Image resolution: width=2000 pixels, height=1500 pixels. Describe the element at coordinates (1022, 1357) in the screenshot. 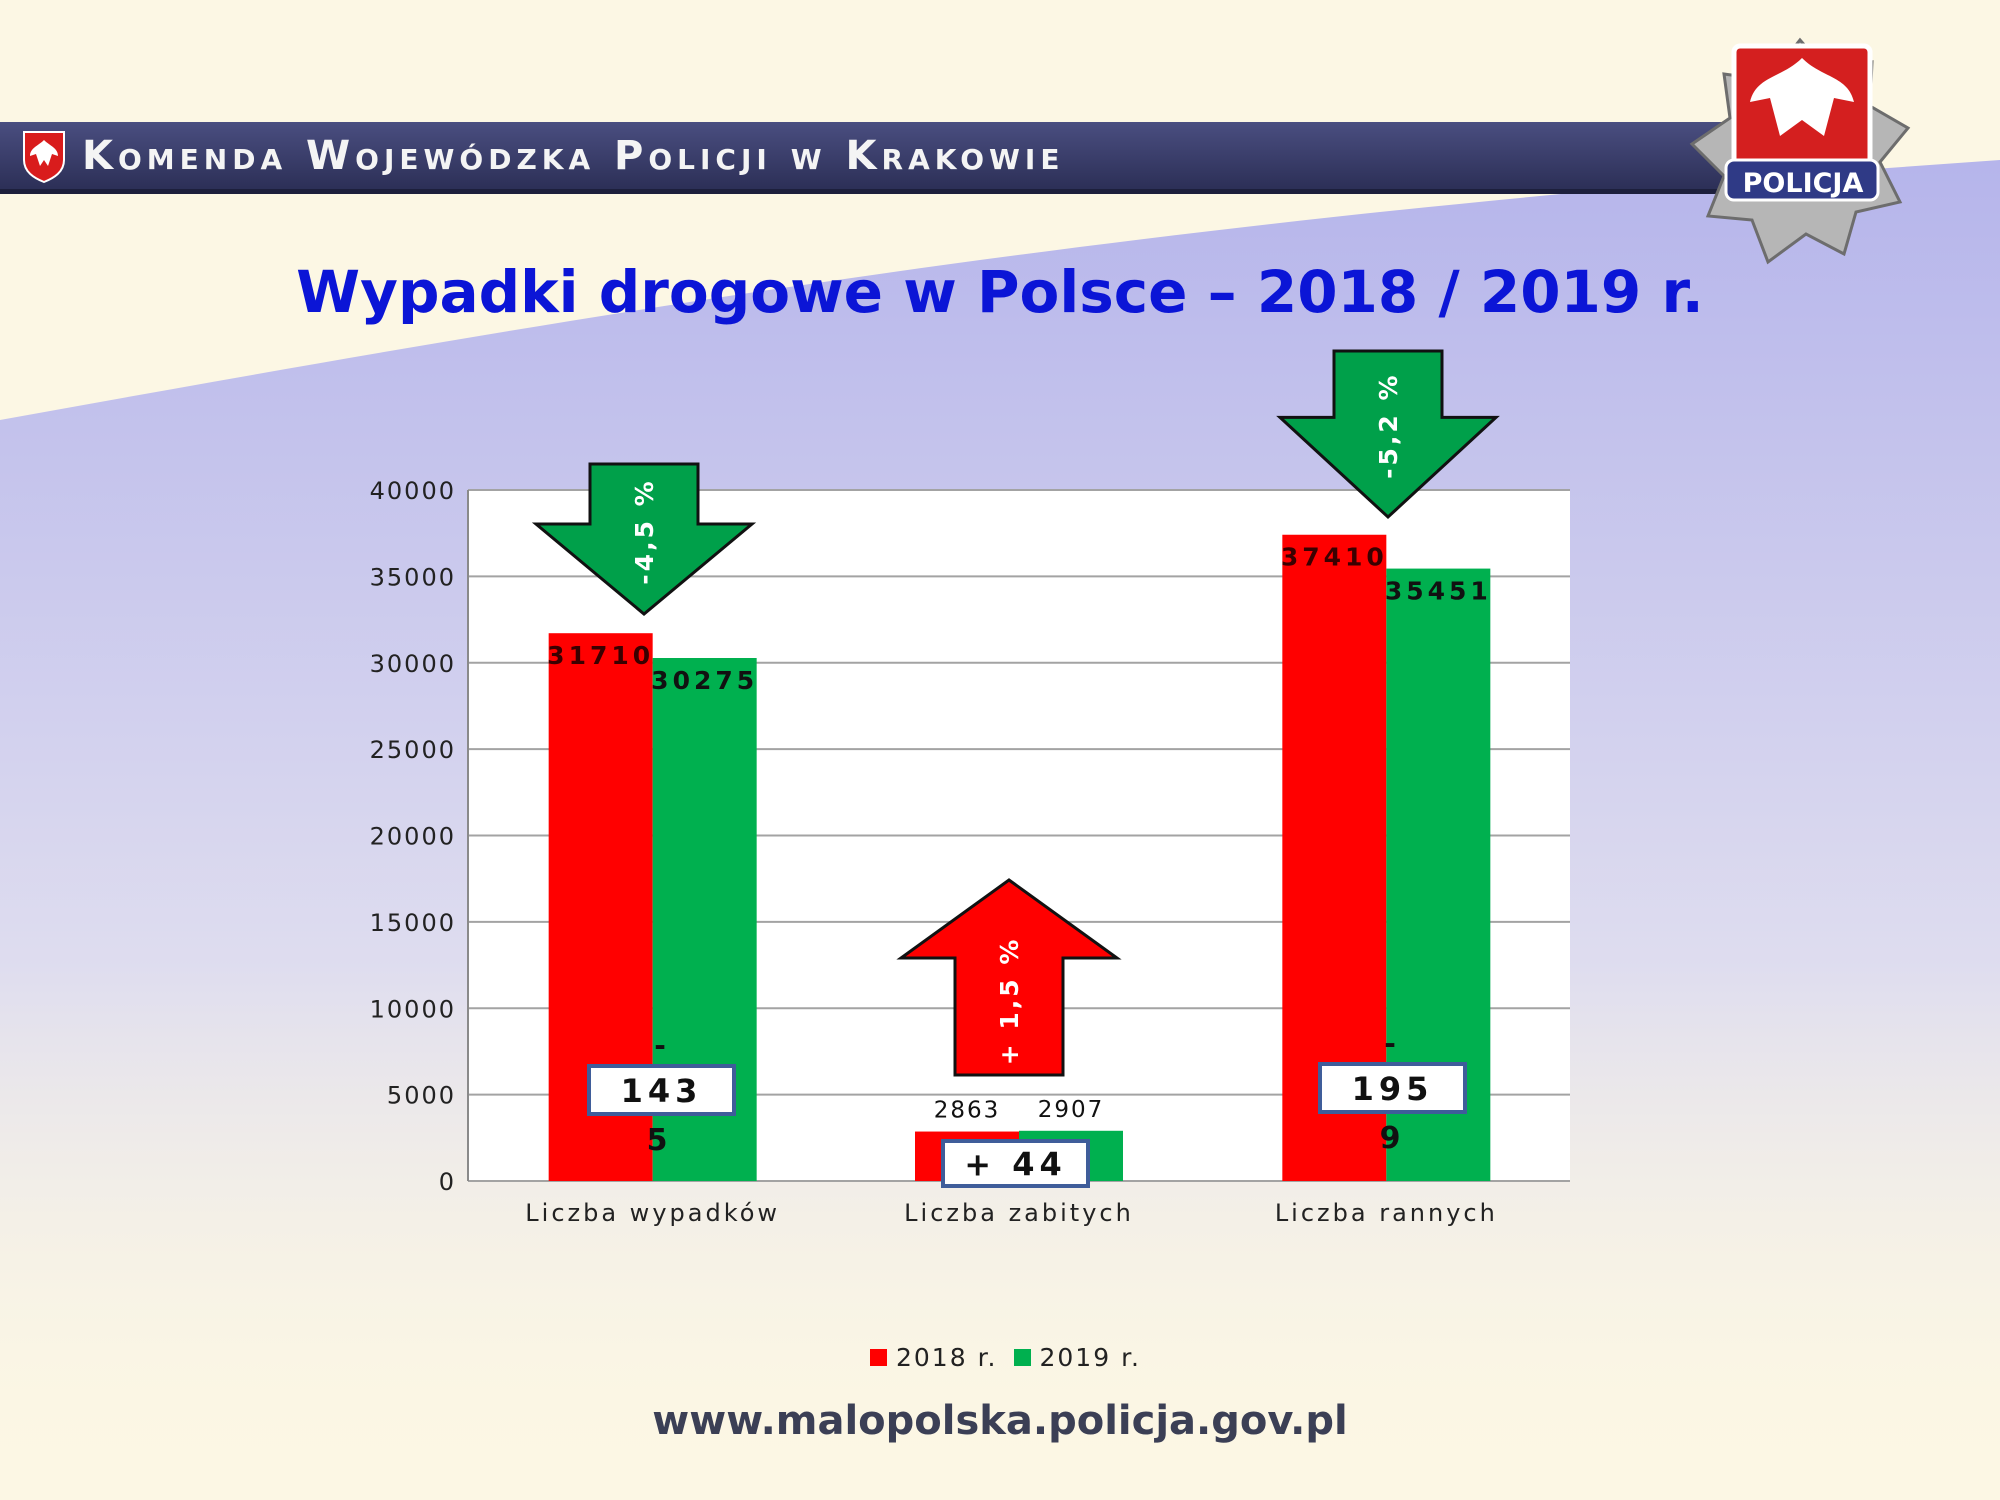

I see `legend-swatch-2019` at that location.